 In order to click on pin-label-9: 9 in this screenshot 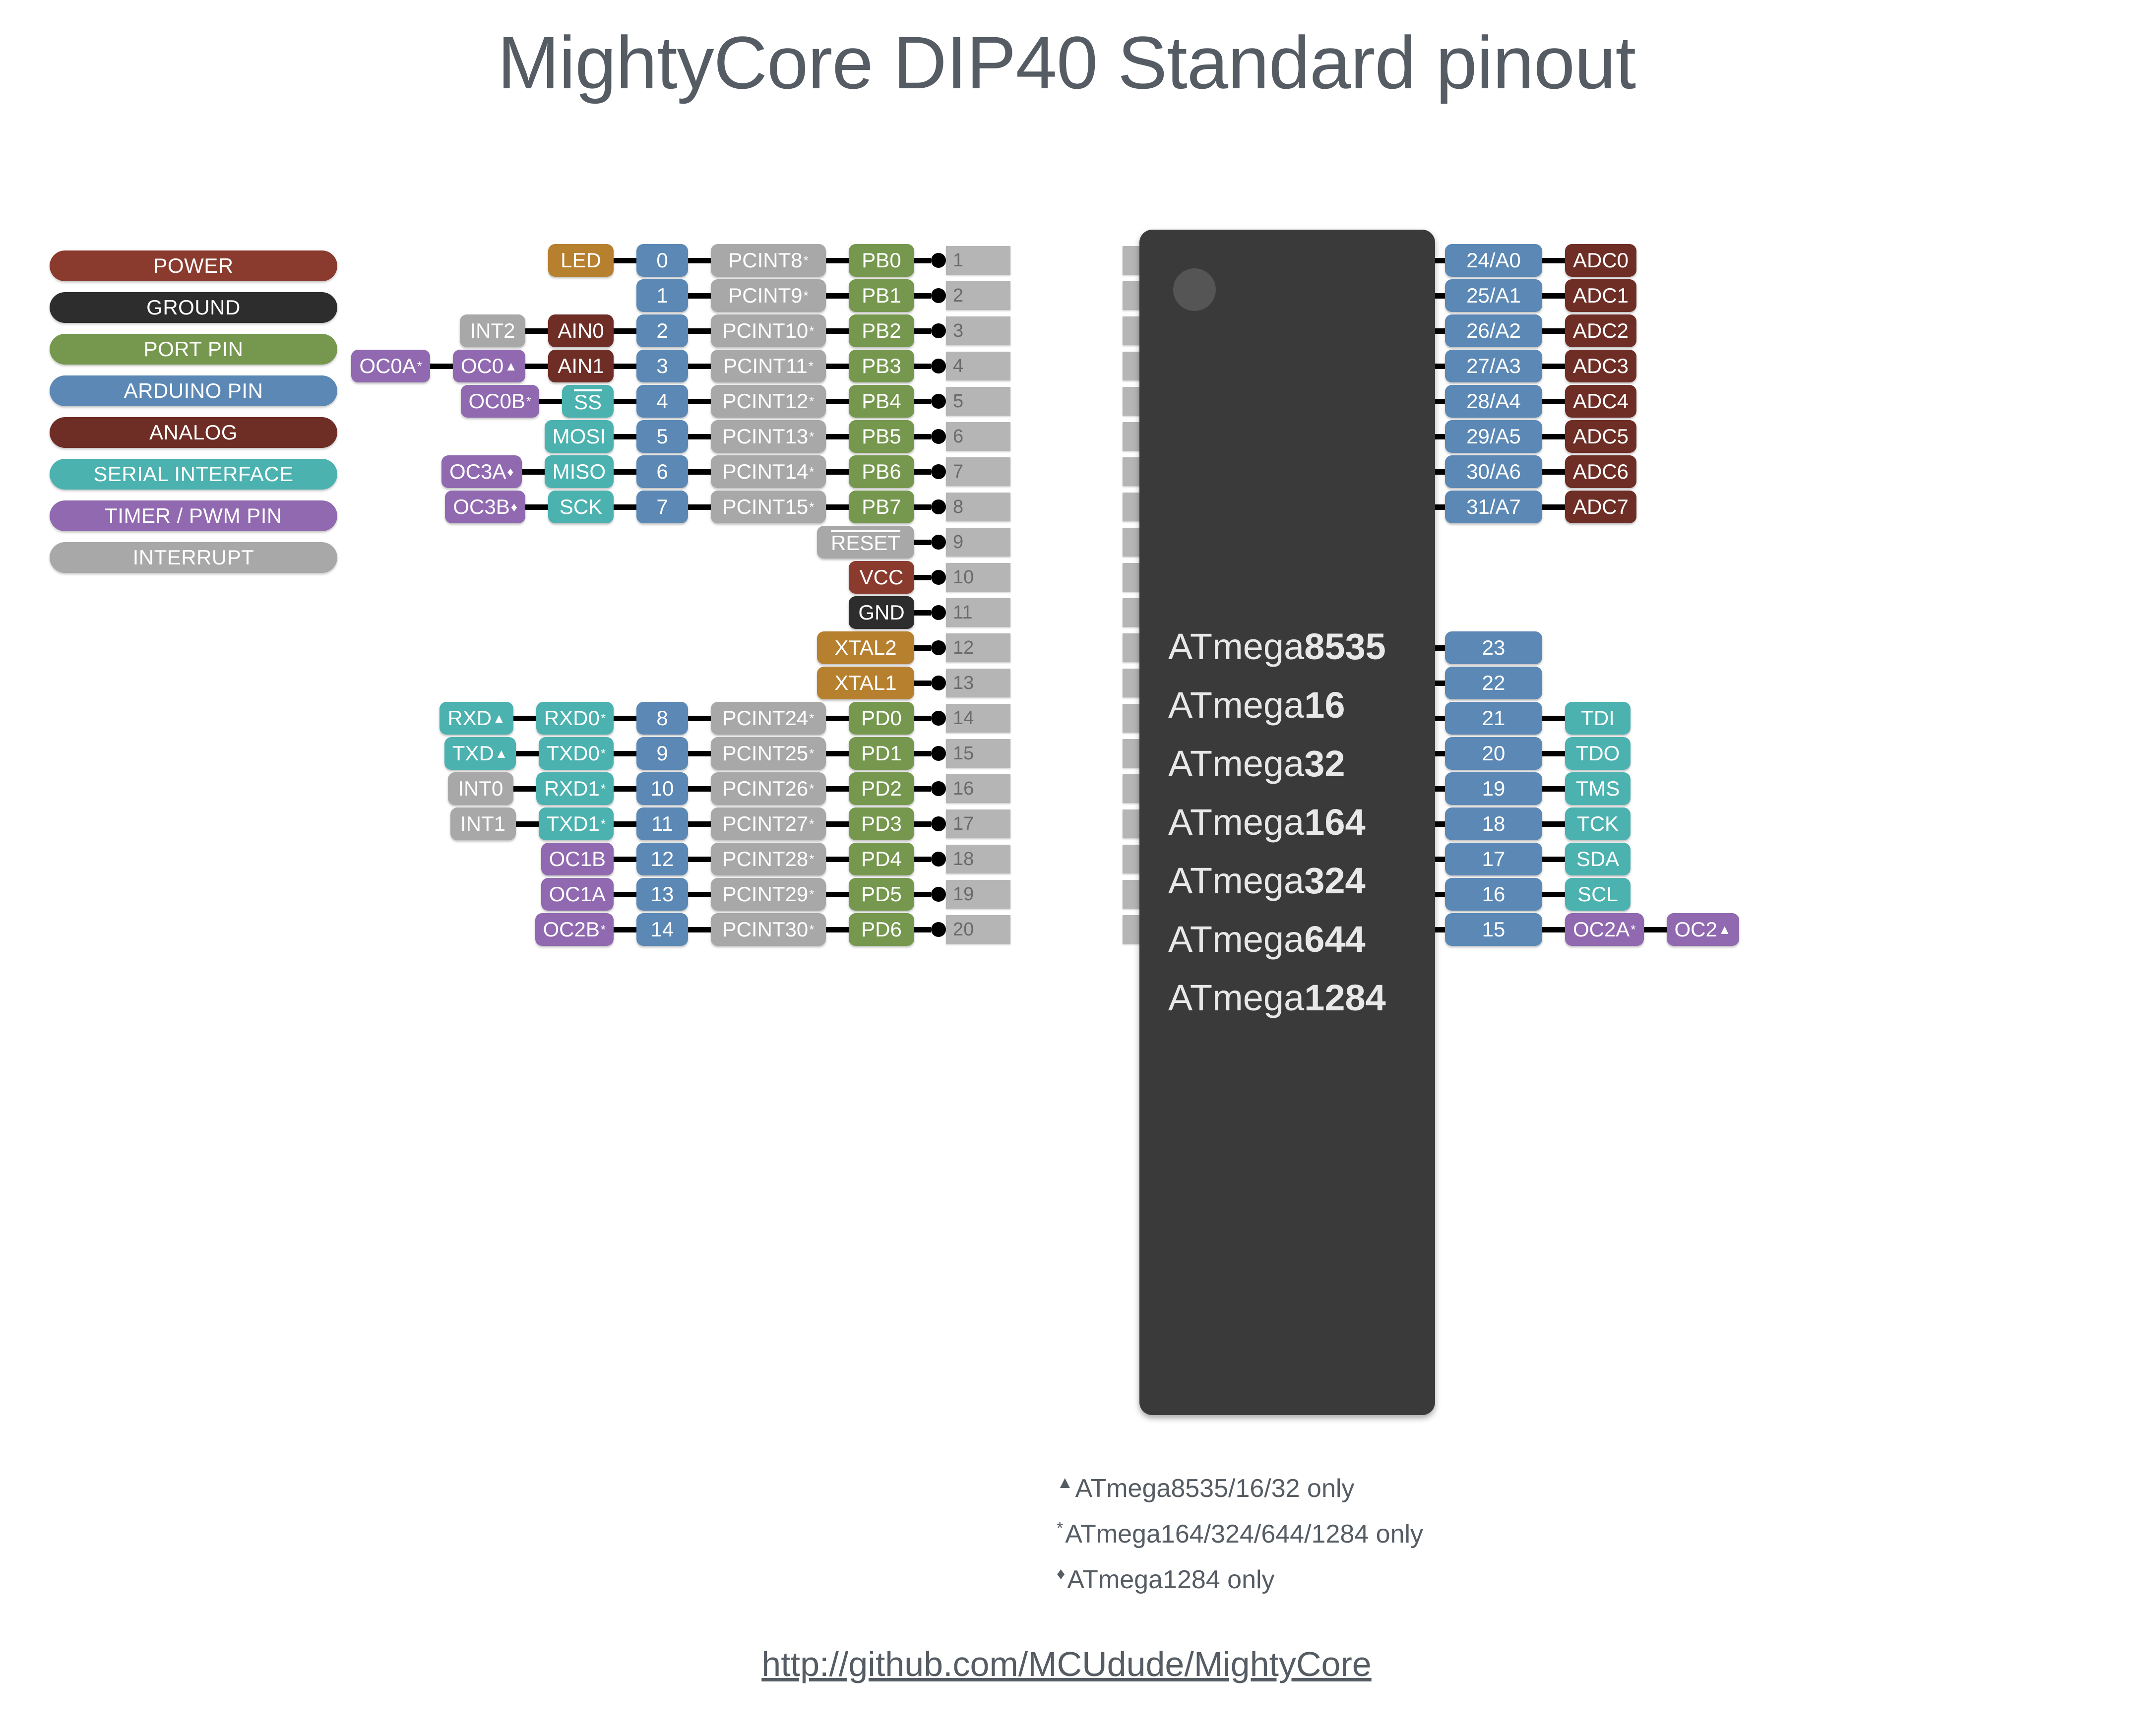, I will do `click(662, 753)`.